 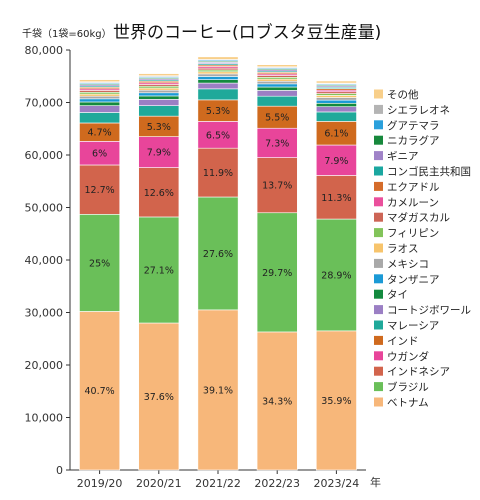 I want to click on y-tick-label: 0, so click(x=59, y=470).